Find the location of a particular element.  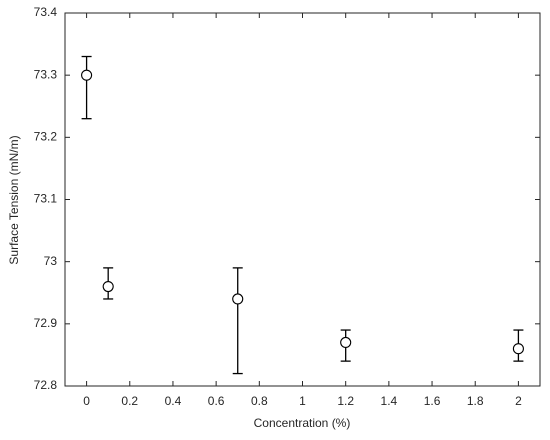

x-tick-label: 0.2 is located at coordinates (129, 401).